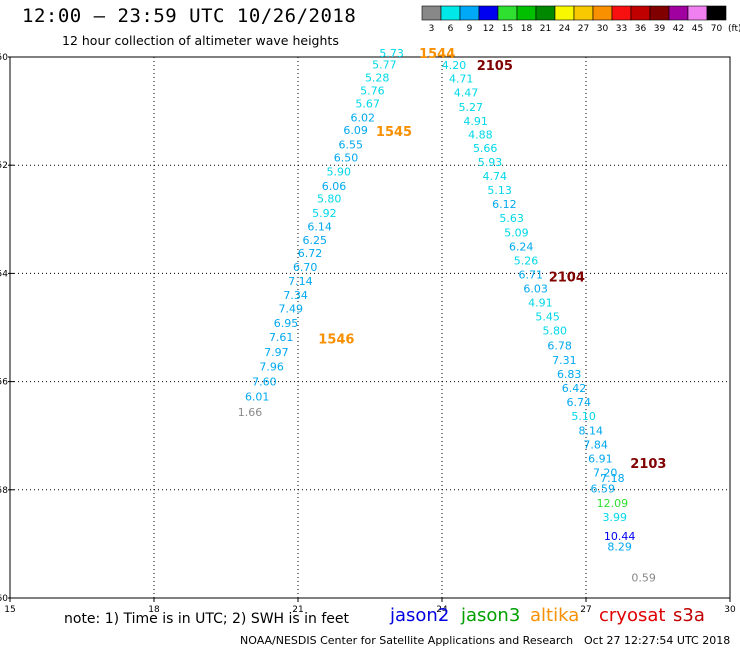  What do you see at coordinates (504, 204) in the screenshot?
I see `wave-height-value: 6.12` at bounding box center [504, 204].